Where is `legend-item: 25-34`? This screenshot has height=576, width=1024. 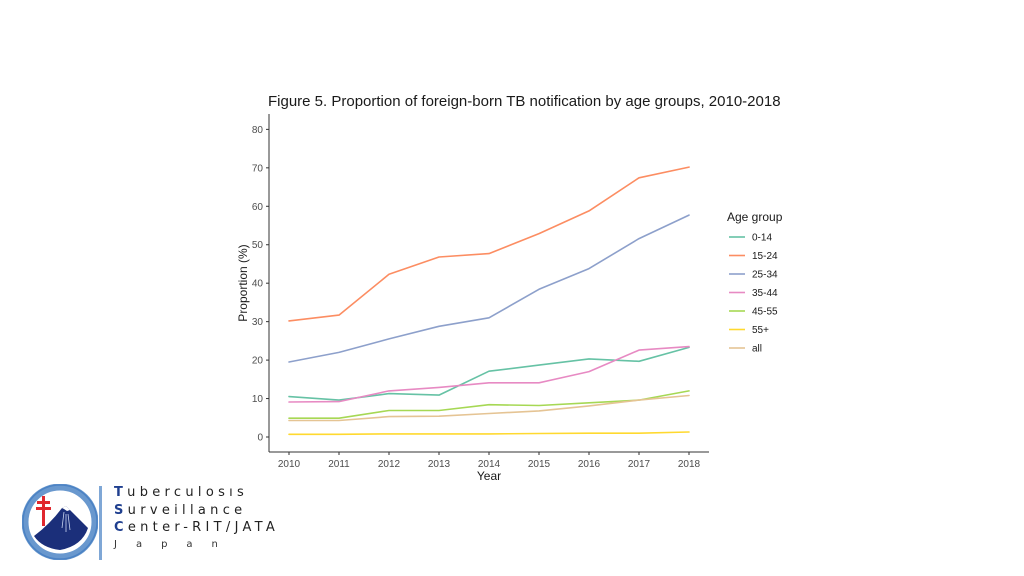
legend-item: 25-34 is located at coordinates (753, 275).